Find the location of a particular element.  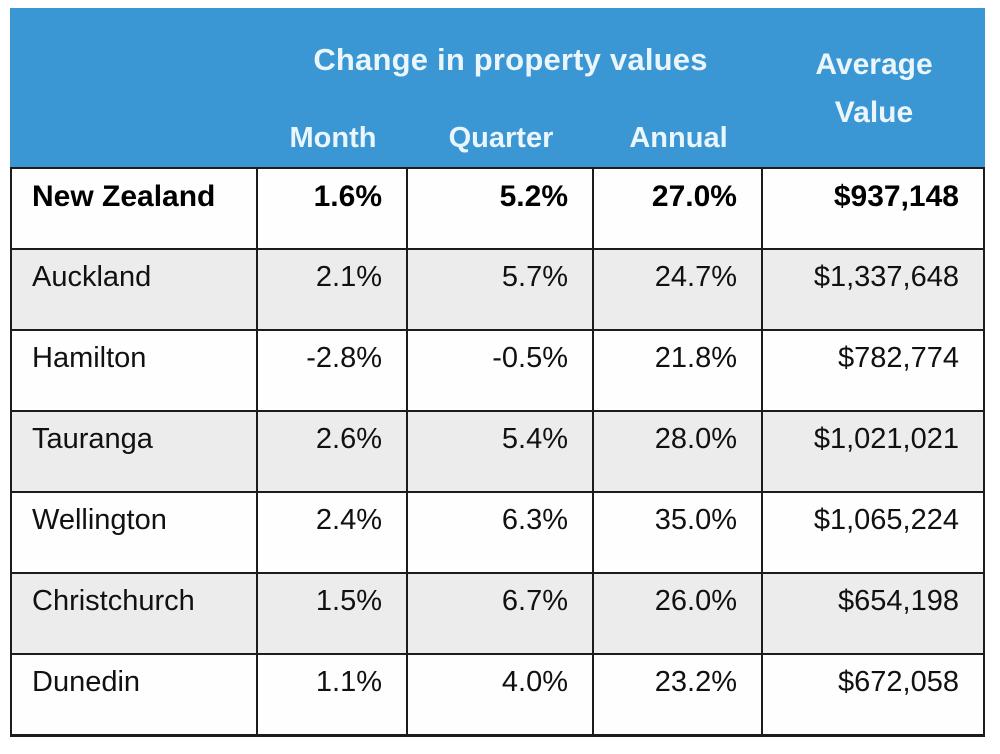

region-cell: Dunedin is located at coordinates (135, 694).